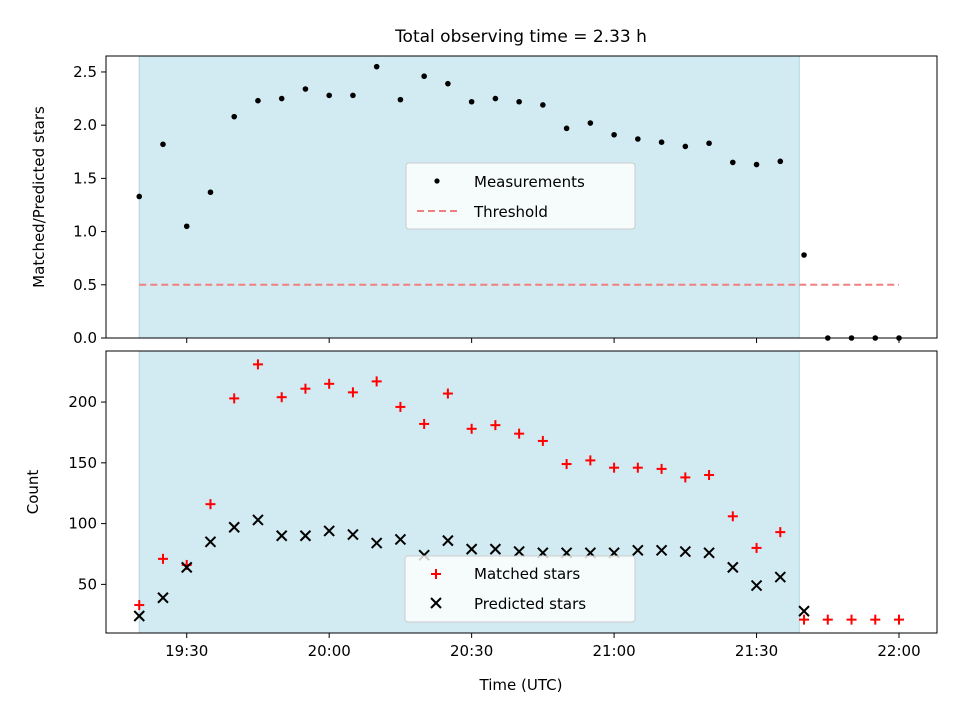 This screenshot has width=960, height=720. Describe the element at coordinates (85, 178) in the screenshot. I see `ratio-y-tick-label: 1.5` at that location.